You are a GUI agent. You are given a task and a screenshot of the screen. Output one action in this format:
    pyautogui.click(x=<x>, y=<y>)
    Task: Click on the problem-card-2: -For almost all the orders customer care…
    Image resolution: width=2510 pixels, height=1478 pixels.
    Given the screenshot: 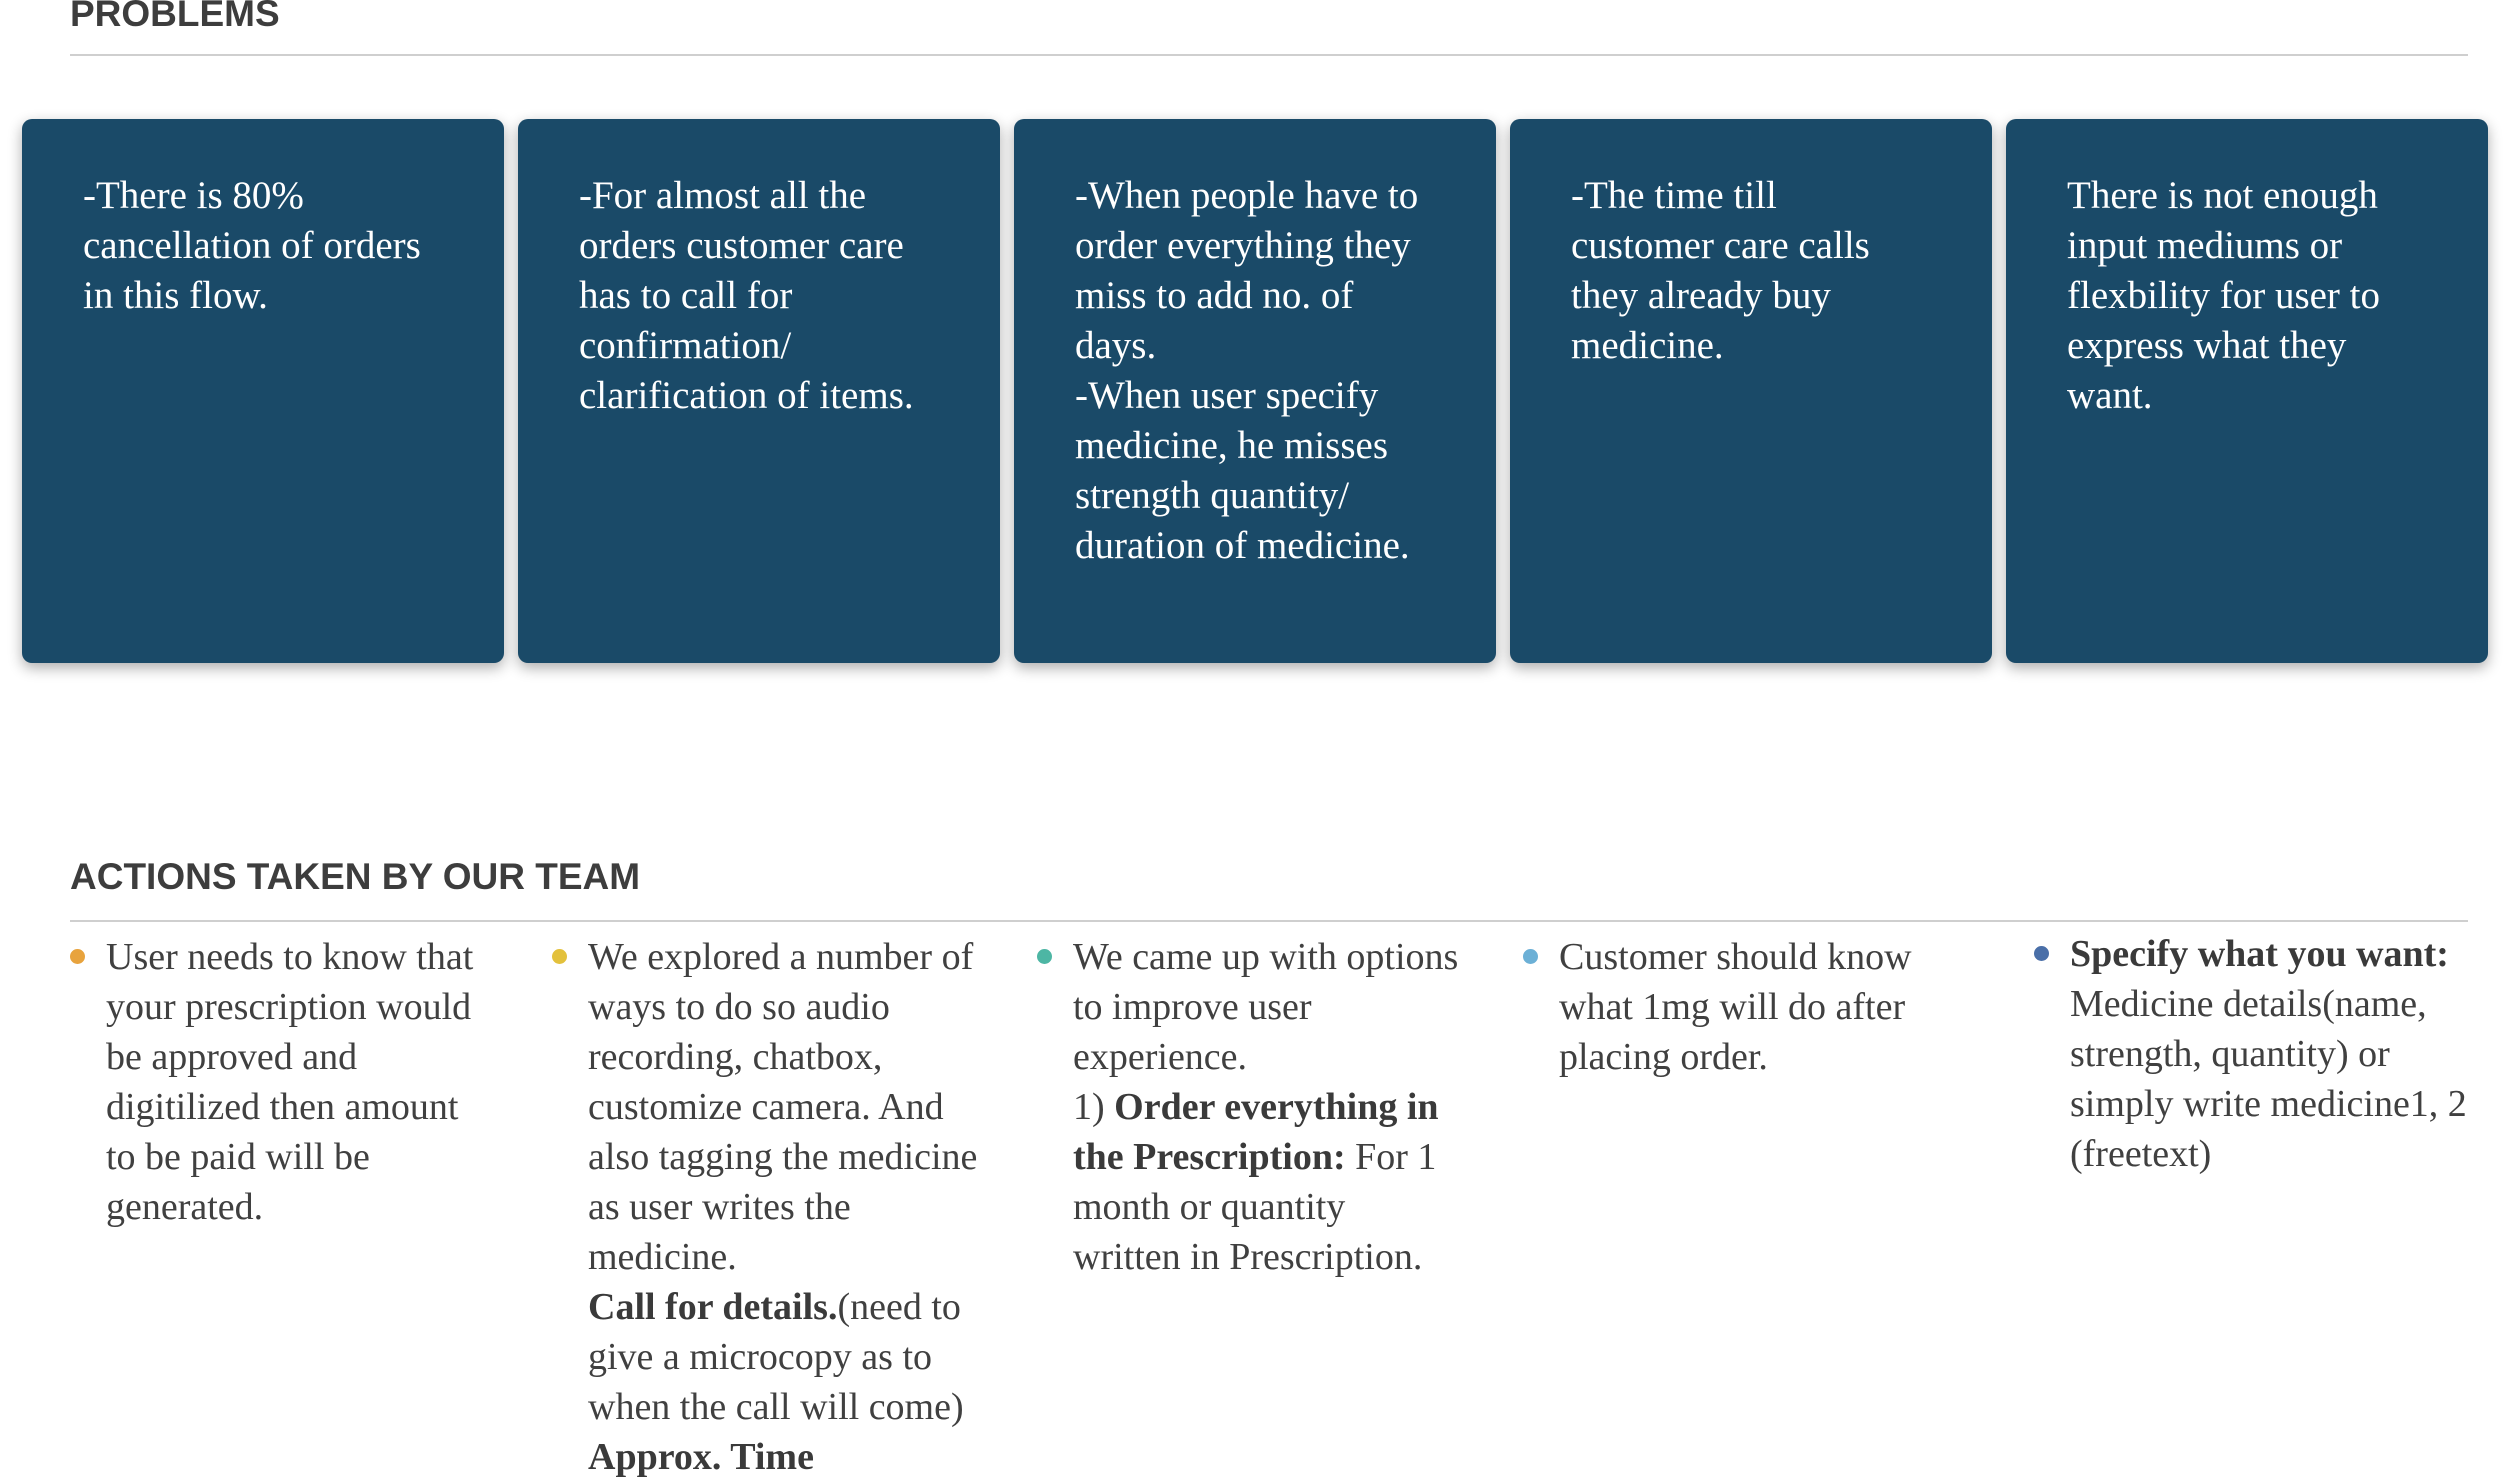 What is the action you would take?
    pyautogui.click(x=759, y=391)
    